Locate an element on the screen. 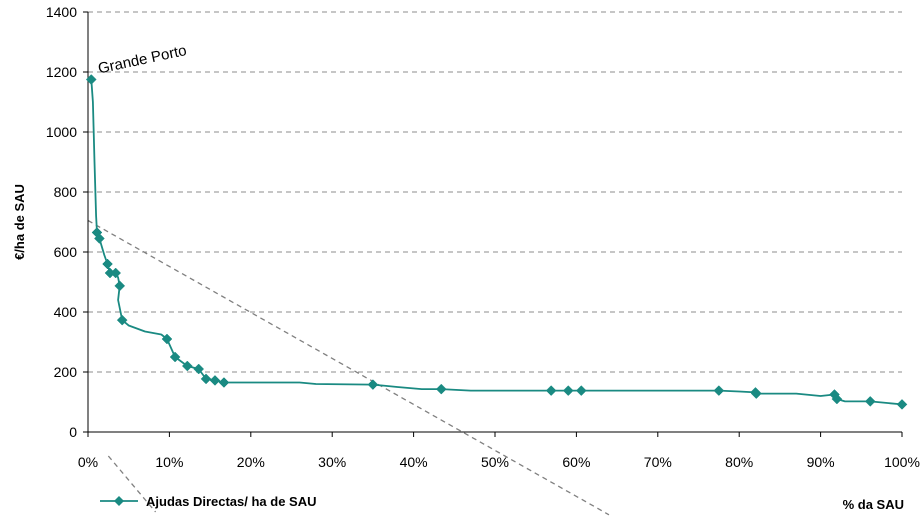  x-tick-label: 80% is located at coordinates (739, 462).